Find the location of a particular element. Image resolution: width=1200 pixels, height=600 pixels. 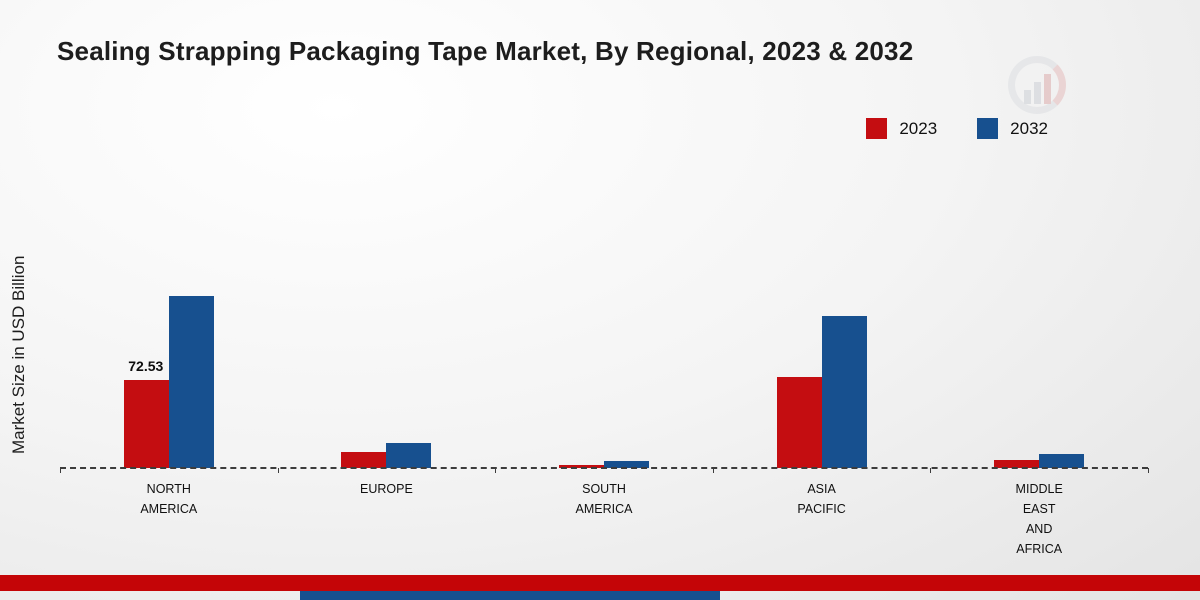

bar-2032-europe is located at coordinates (409, 455).